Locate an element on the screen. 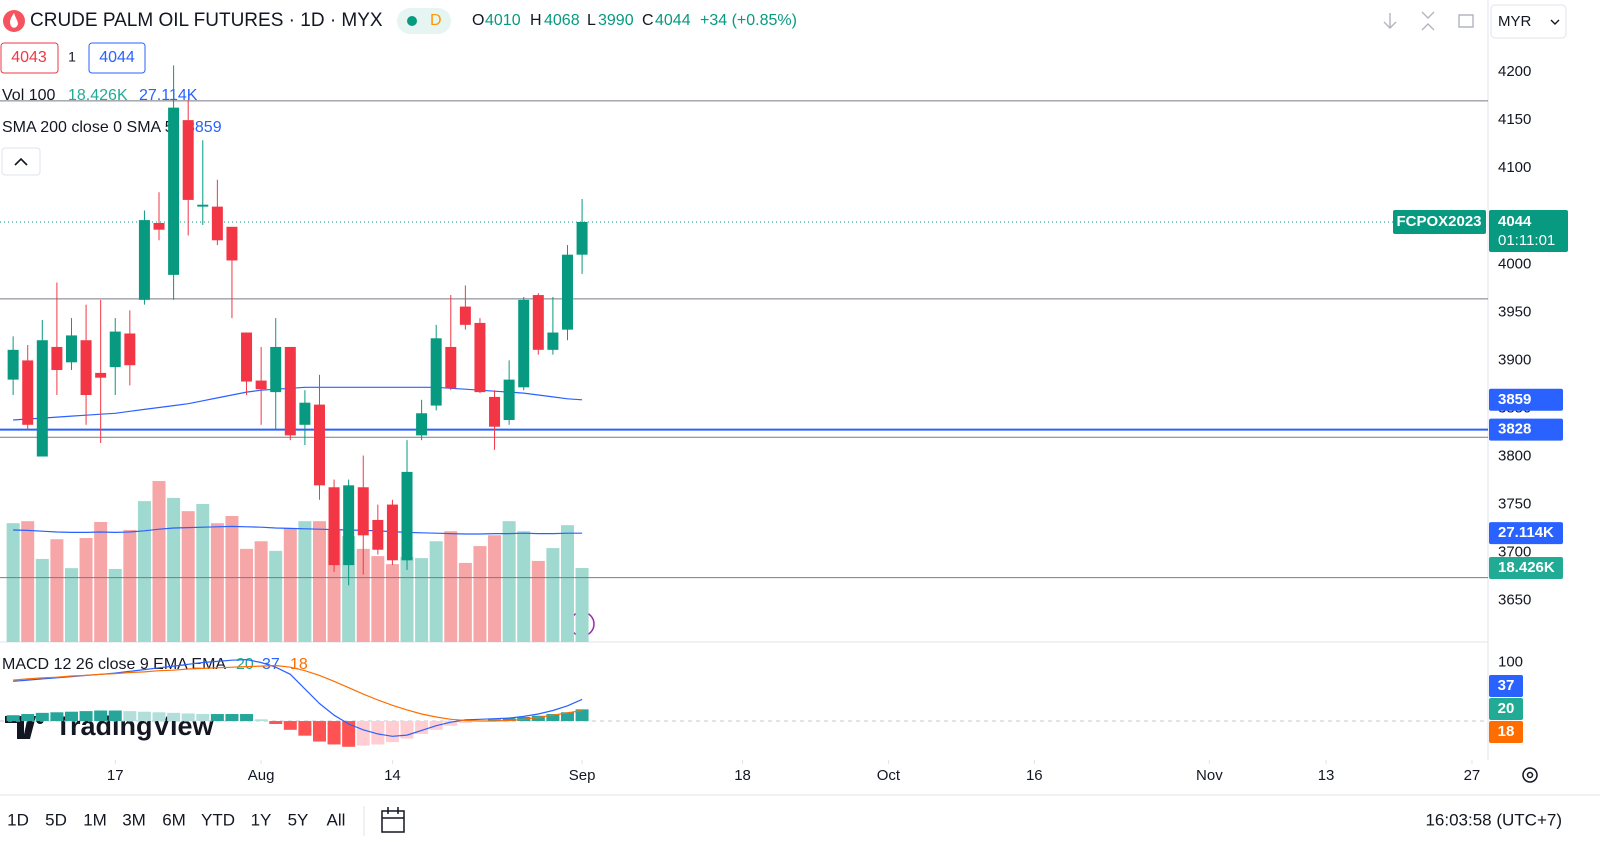 This screenshot has height=862, width=1600. currency-button is located at coordinates (1528, 21).